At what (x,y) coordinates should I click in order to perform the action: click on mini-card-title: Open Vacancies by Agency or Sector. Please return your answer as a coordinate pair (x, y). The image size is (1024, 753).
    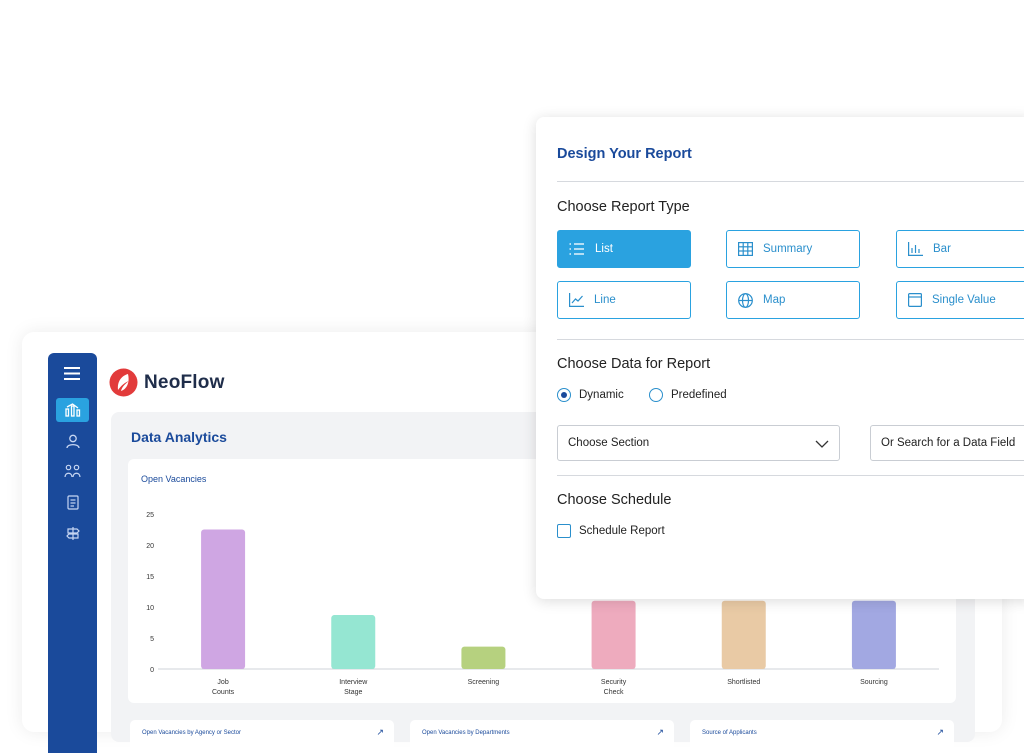
    Looking at the image, I should click on (191, 733).